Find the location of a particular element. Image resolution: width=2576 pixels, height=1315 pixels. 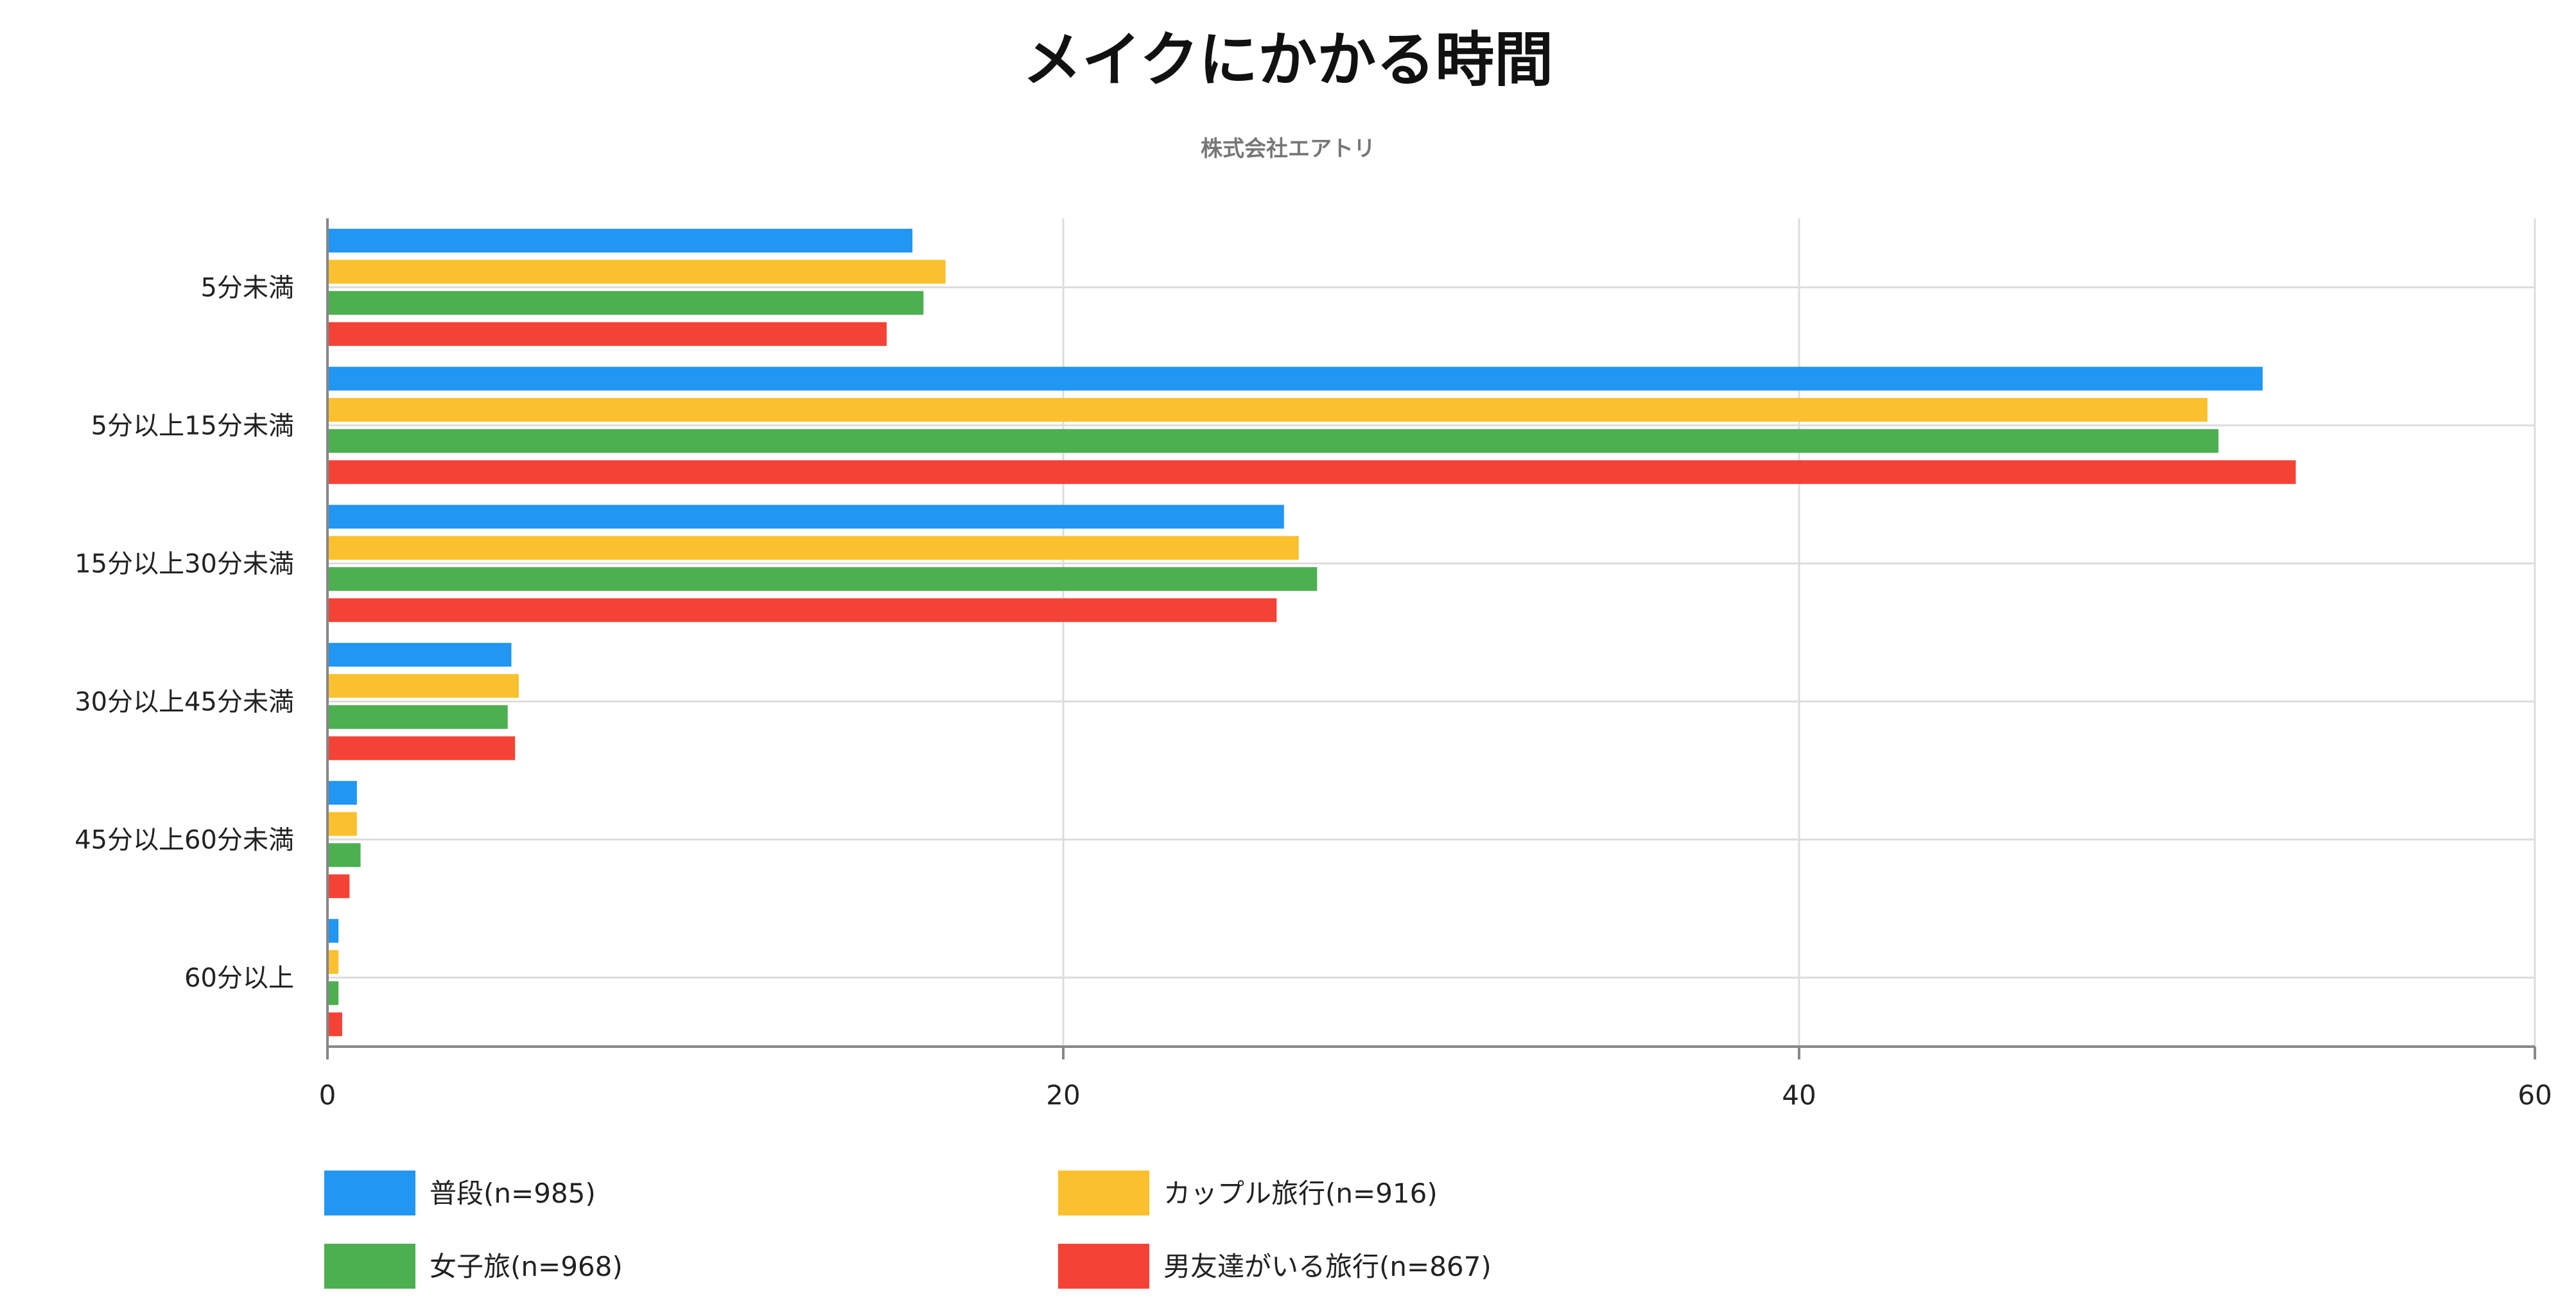

category-label: 45分以上60分未満 is located at coordinates (184, 840).